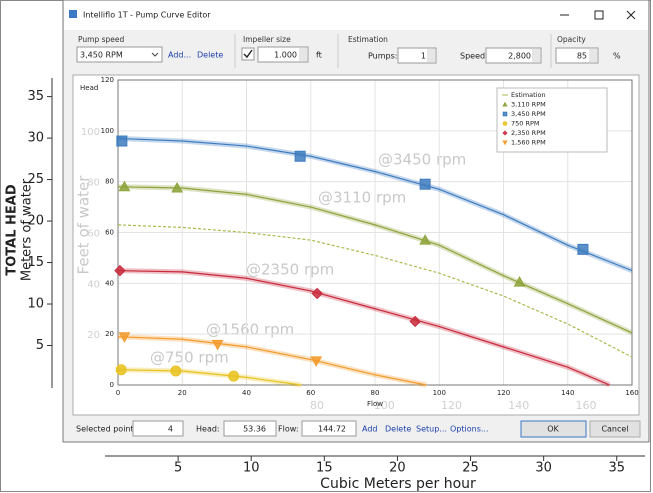  I want to click on y-tick-label: 80, so click(109, 182).